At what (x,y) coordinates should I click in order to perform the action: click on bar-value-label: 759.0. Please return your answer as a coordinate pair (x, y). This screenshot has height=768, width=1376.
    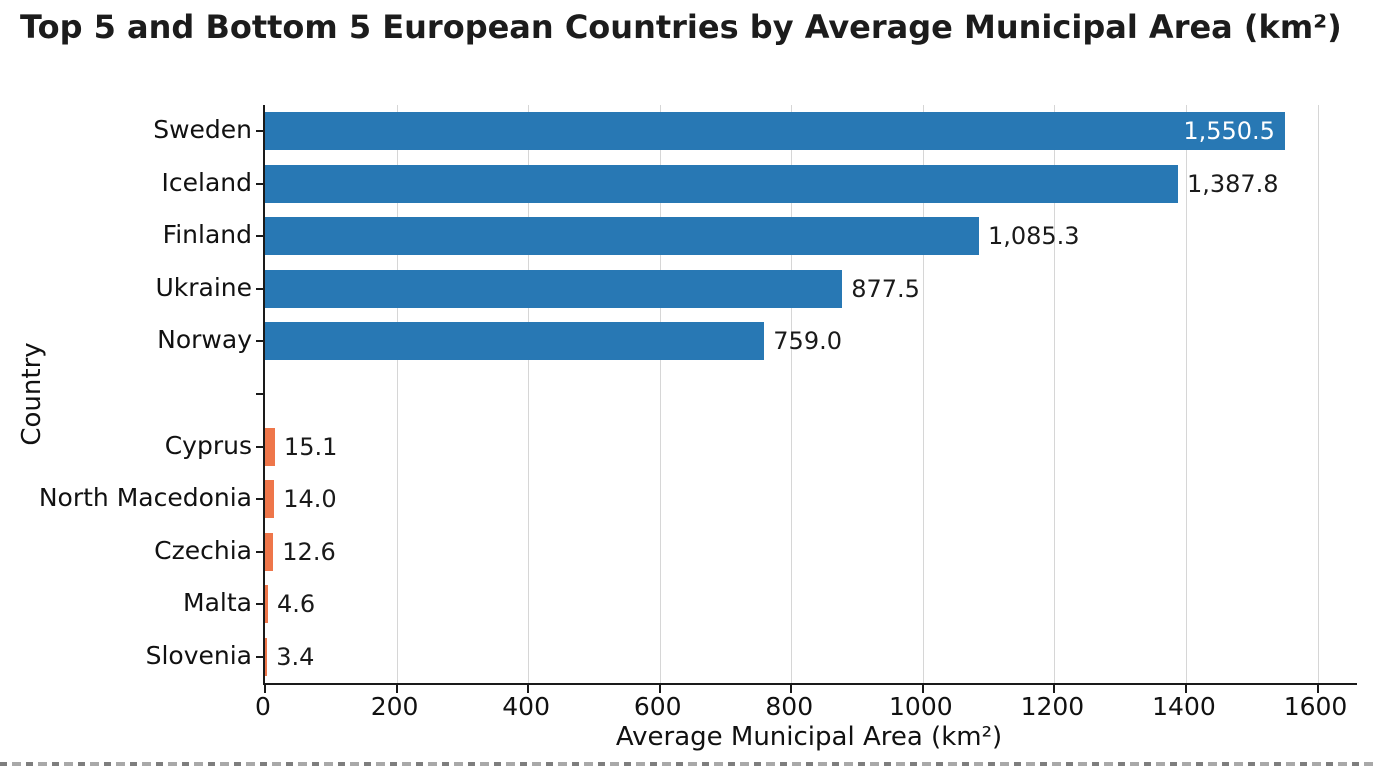
    Looking at the image, I should click on (807, 341).